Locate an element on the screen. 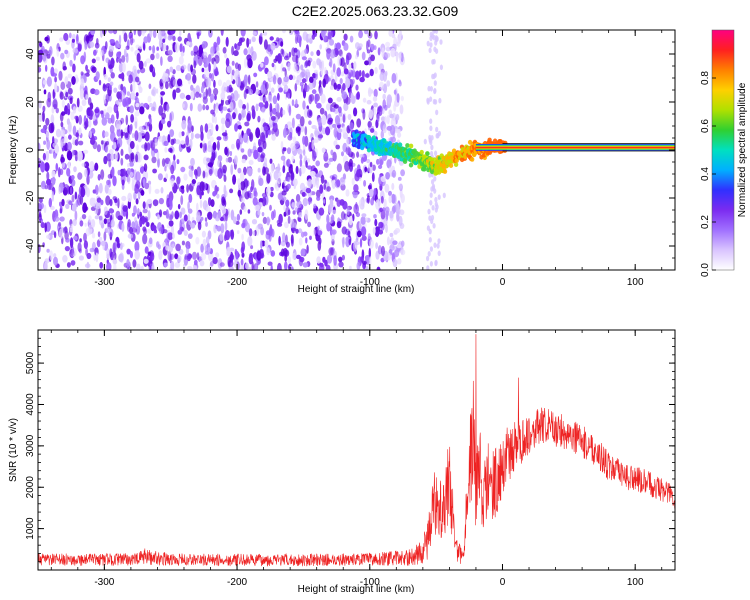 This screenshot has width=750, height=600. y-tick-label: -20 is located at coordinates (30, 197).